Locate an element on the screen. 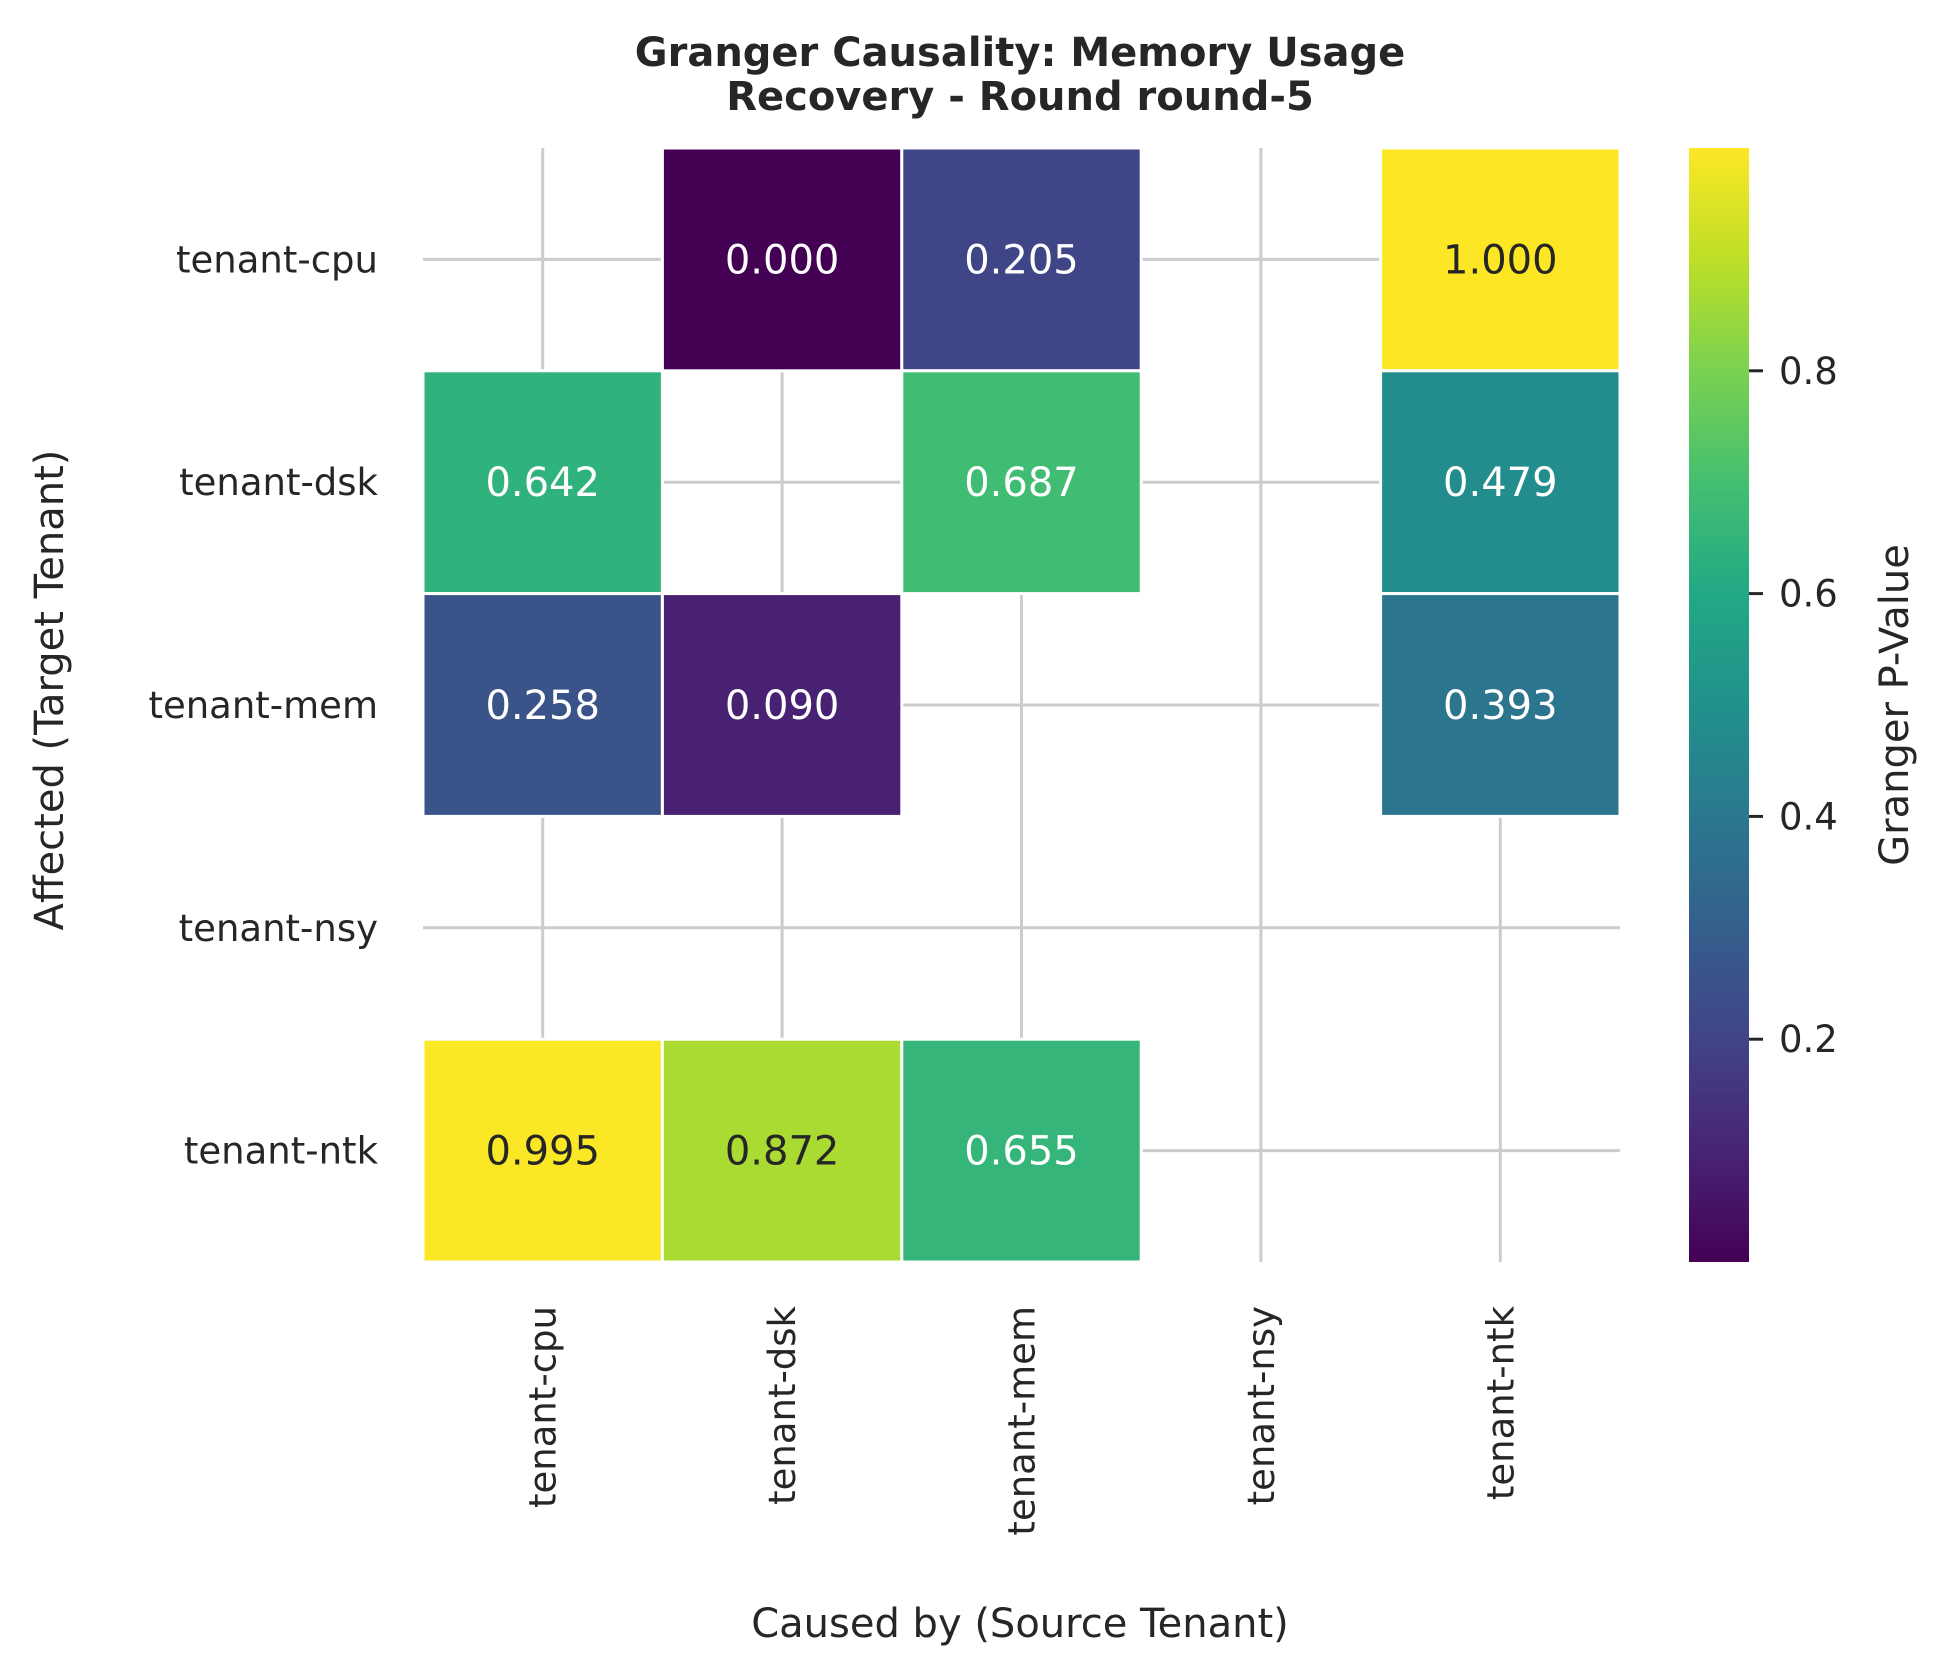  x-tick-label: tenant-cpu is located at coordinates (543, 1407).